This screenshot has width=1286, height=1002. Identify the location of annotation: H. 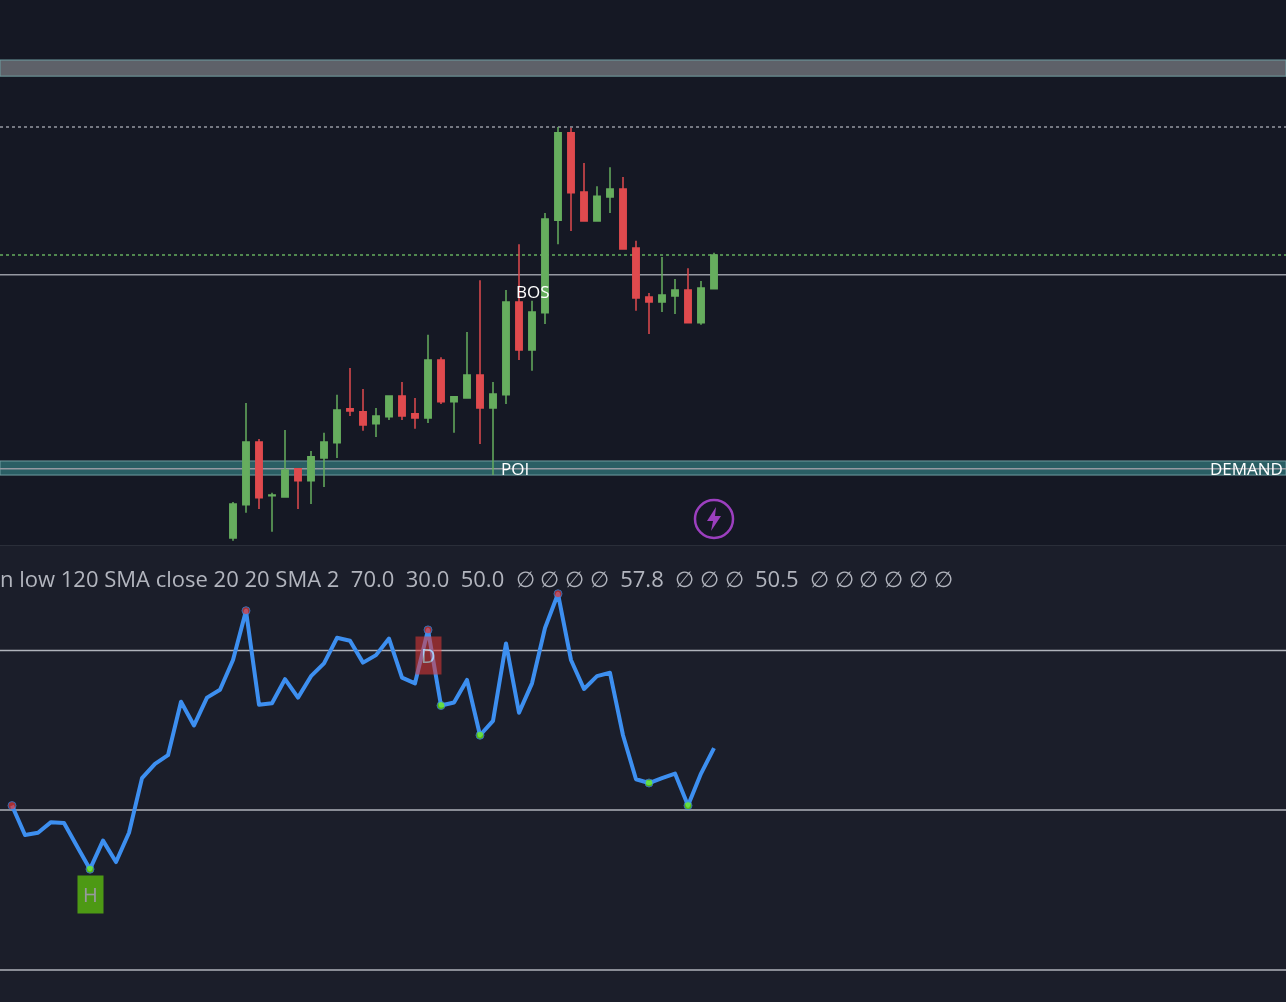
(90, 894).